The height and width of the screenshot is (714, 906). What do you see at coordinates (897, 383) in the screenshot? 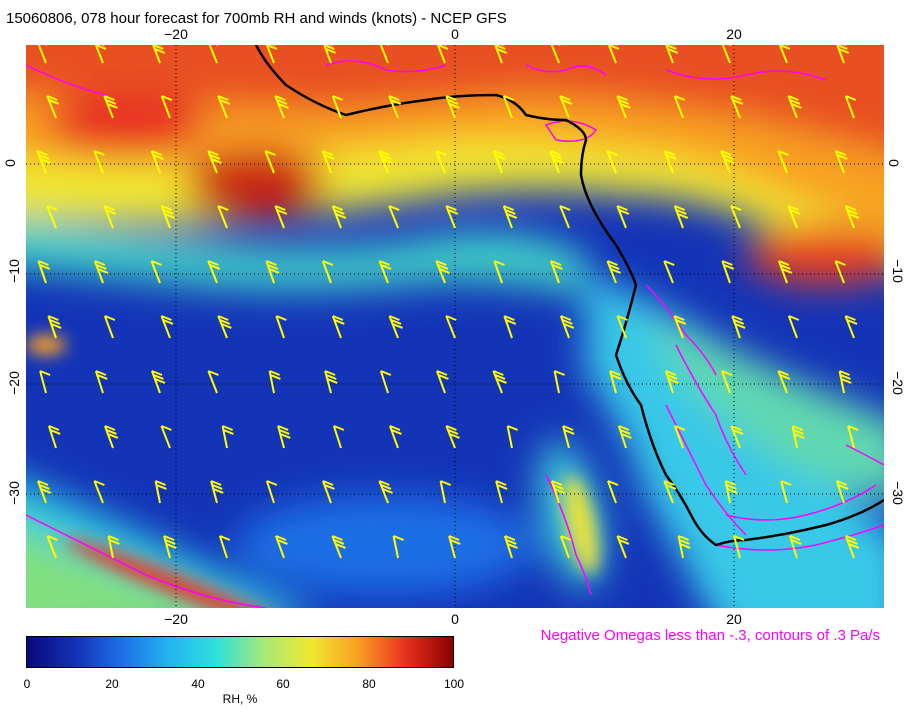
I see `lat-tick-right-minus20: −20` at bounding box center [897, 383].